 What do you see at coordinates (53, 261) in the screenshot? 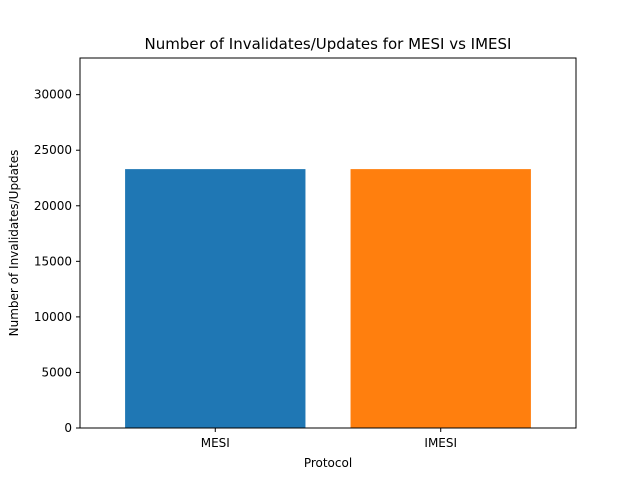
I see `y-tick-label: 15000` at bounding box center [53, 261].